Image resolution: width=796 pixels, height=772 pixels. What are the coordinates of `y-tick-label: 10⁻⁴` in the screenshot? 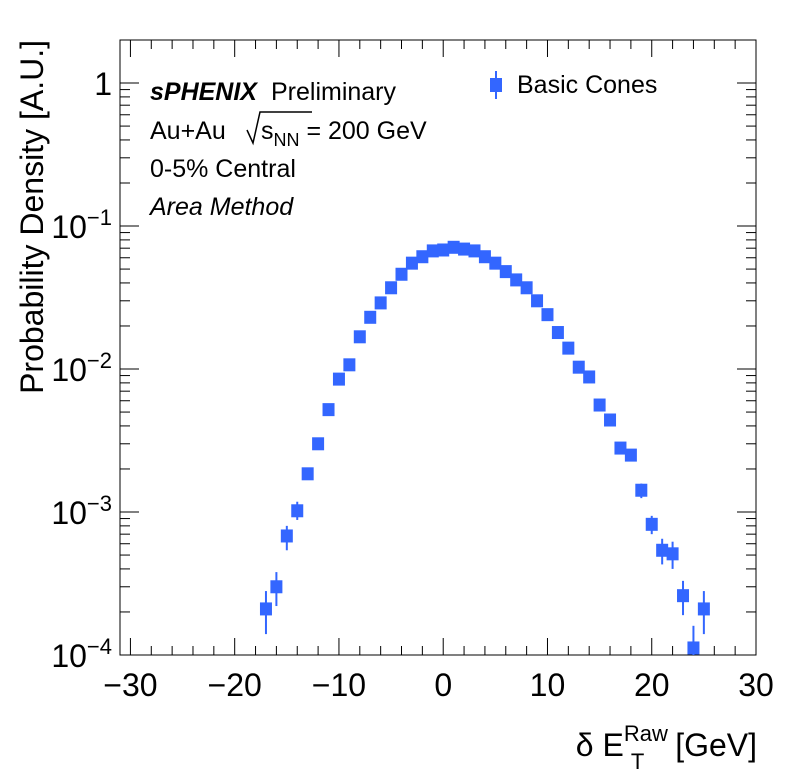 It's located at (81, 654).